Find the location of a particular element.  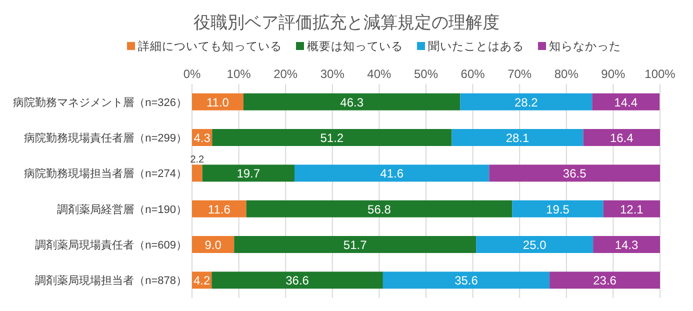

data-label: 4.3 is located at coordinates (202, 138).